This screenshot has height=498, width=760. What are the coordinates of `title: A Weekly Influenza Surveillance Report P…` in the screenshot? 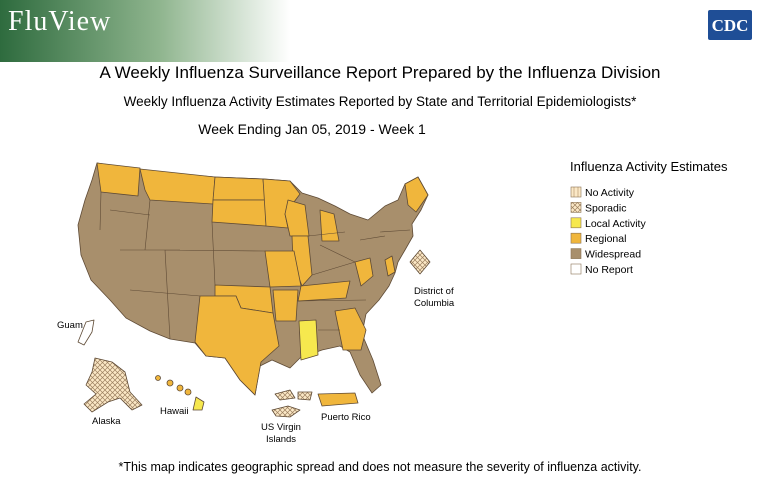 It's located at (380, 72).